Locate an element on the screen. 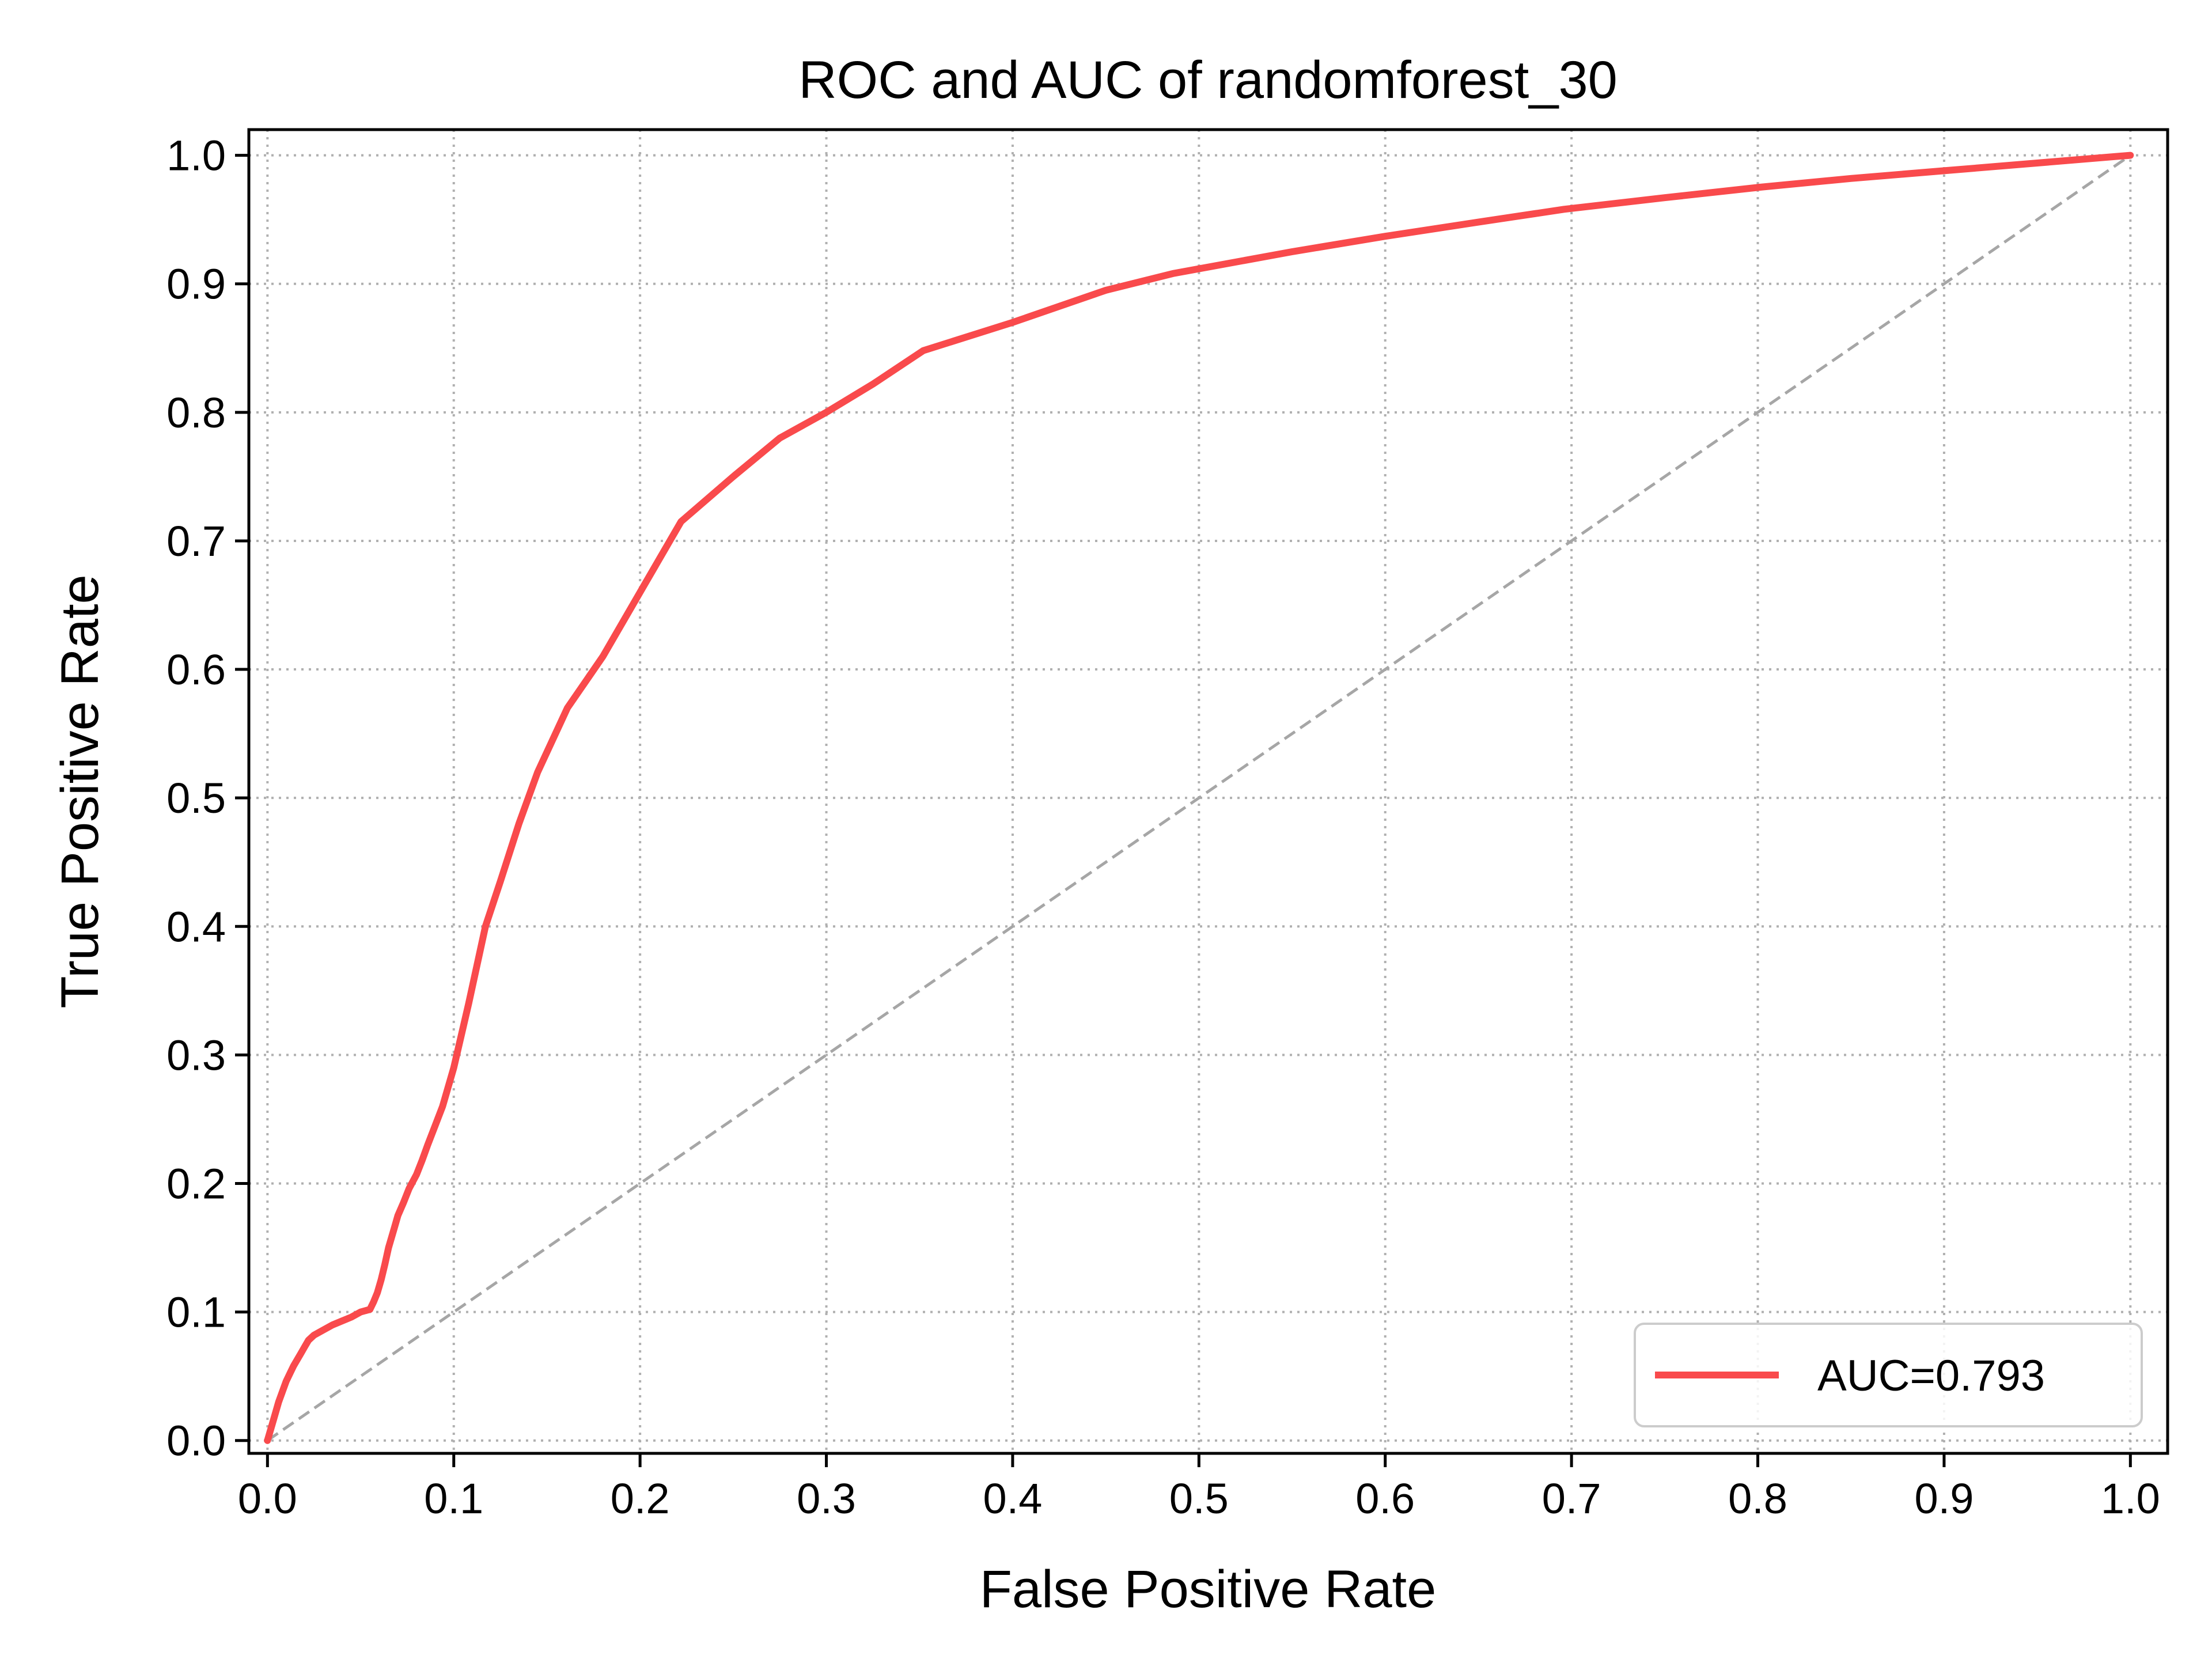 The height and width of the screenshot is (1659, 2212). x-tick-label: 0.3 is located at coordinates (826, 1498).